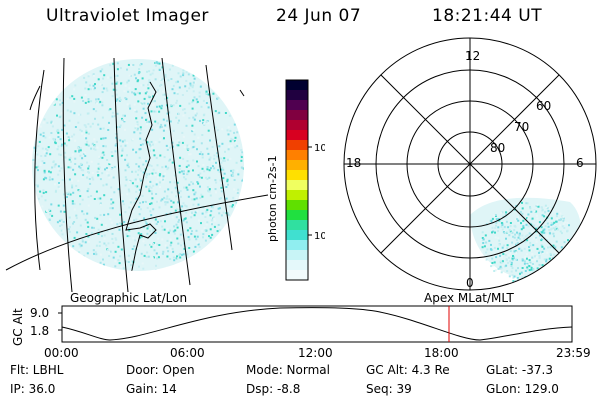 Image resolution: width=600 pixels, height=400 pixels. Describe the element at coordinates (39, 313) in the screenshot. I see `ytick-9: 9.0` at that location.